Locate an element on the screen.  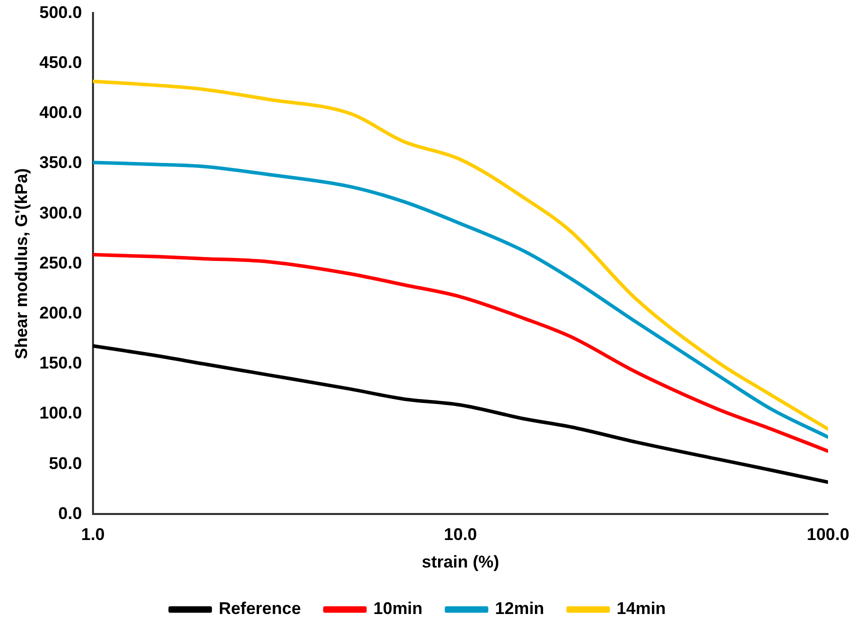
y-tick-label: 300.0 is located at coordinates (60, 212).